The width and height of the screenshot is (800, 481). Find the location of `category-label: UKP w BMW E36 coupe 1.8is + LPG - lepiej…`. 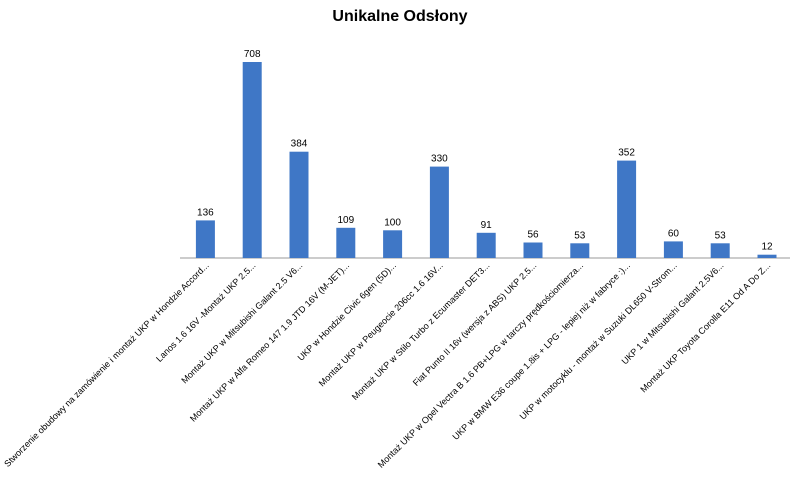

category-label: UKP w BMW E36 coupe 1.8is + LPG - lepiej… is located at coordinates (542, 351).